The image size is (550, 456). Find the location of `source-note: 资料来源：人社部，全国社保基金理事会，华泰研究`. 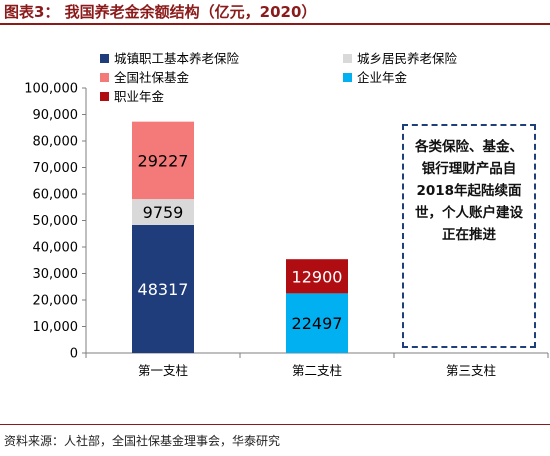

source-note: 资料来源：人社部，全国社保基金理事会，华泰研究 is located at coordinates (142, 441).